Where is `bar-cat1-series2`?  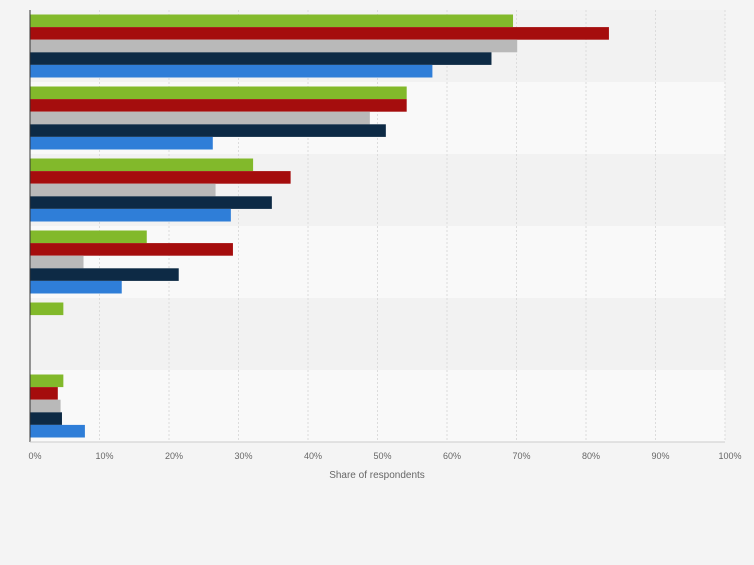
bar-cat1-series2 is located at coordinates (319, 33).